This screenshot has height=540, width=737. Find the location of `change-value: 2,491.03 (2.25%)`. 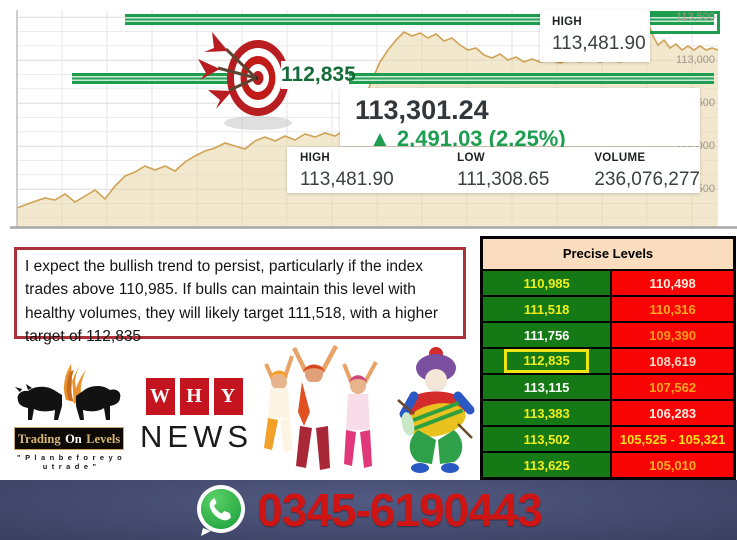

change-value: 2,491.03 (2.25%) is located at coordinates (481, 138).